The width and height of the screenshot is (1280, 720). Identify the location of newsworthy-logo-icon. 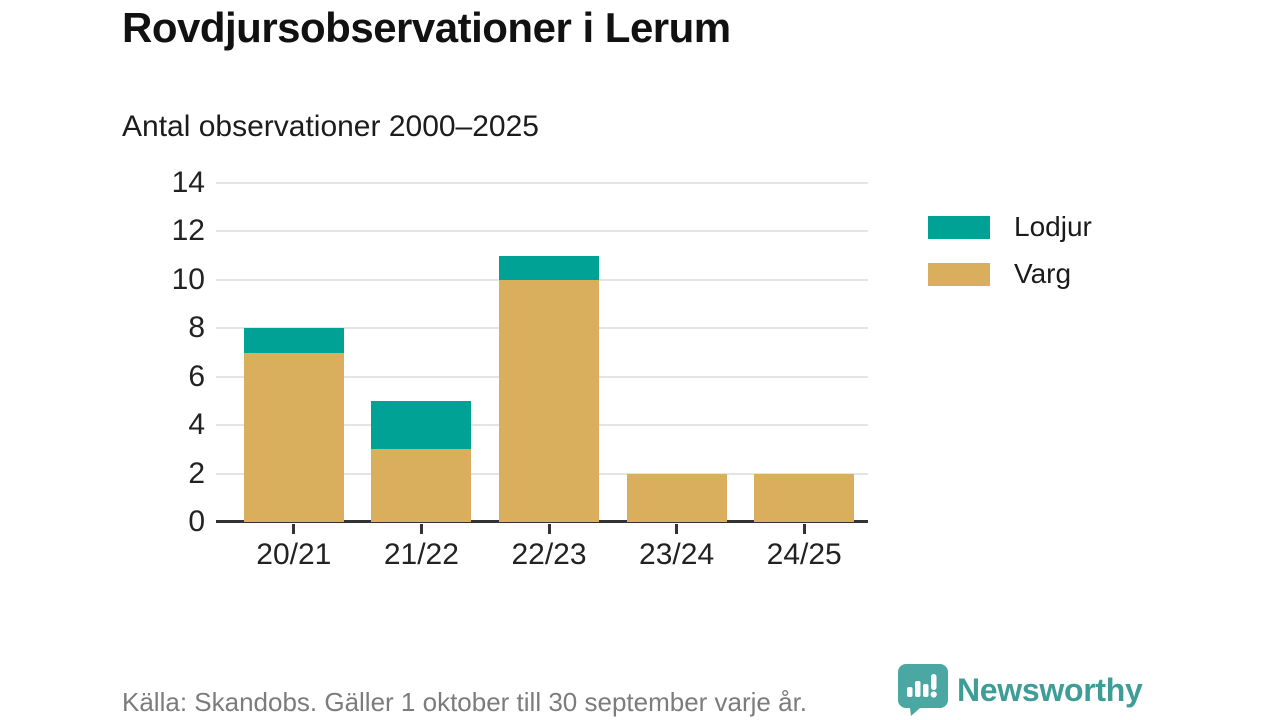
(923, 690).